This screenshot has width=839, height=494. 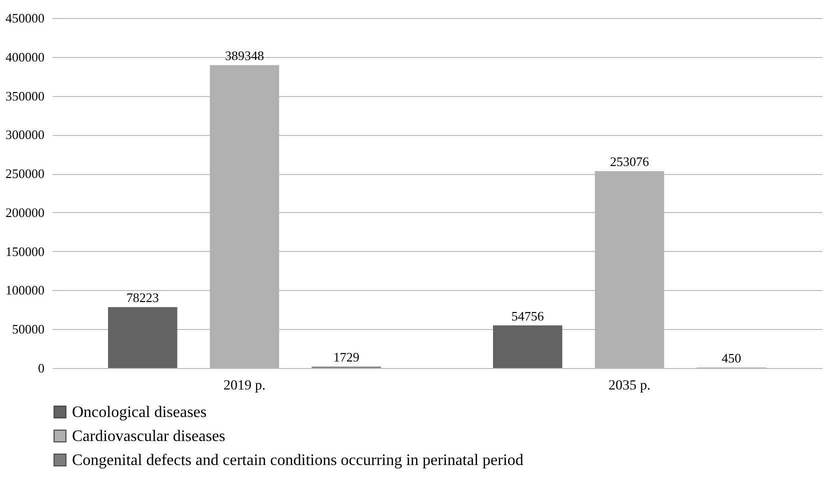 What do you see at coordinates (245, 386) in the screenshot?
I see `x-tick-label: 2019 p.` at bounding box center [245, 386].